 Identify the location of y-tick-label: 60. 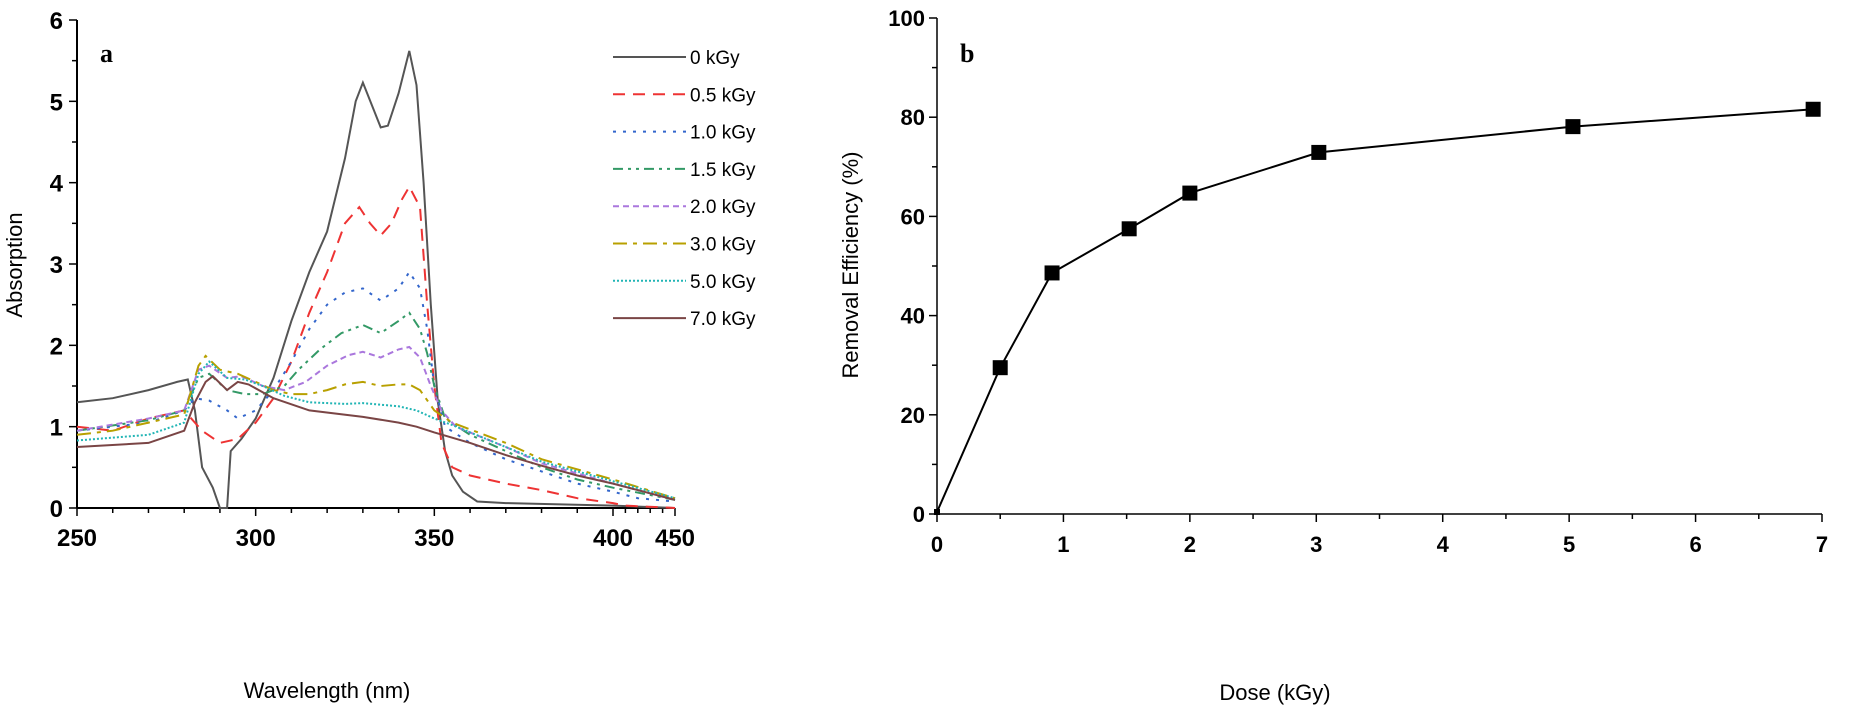
(913, 216).